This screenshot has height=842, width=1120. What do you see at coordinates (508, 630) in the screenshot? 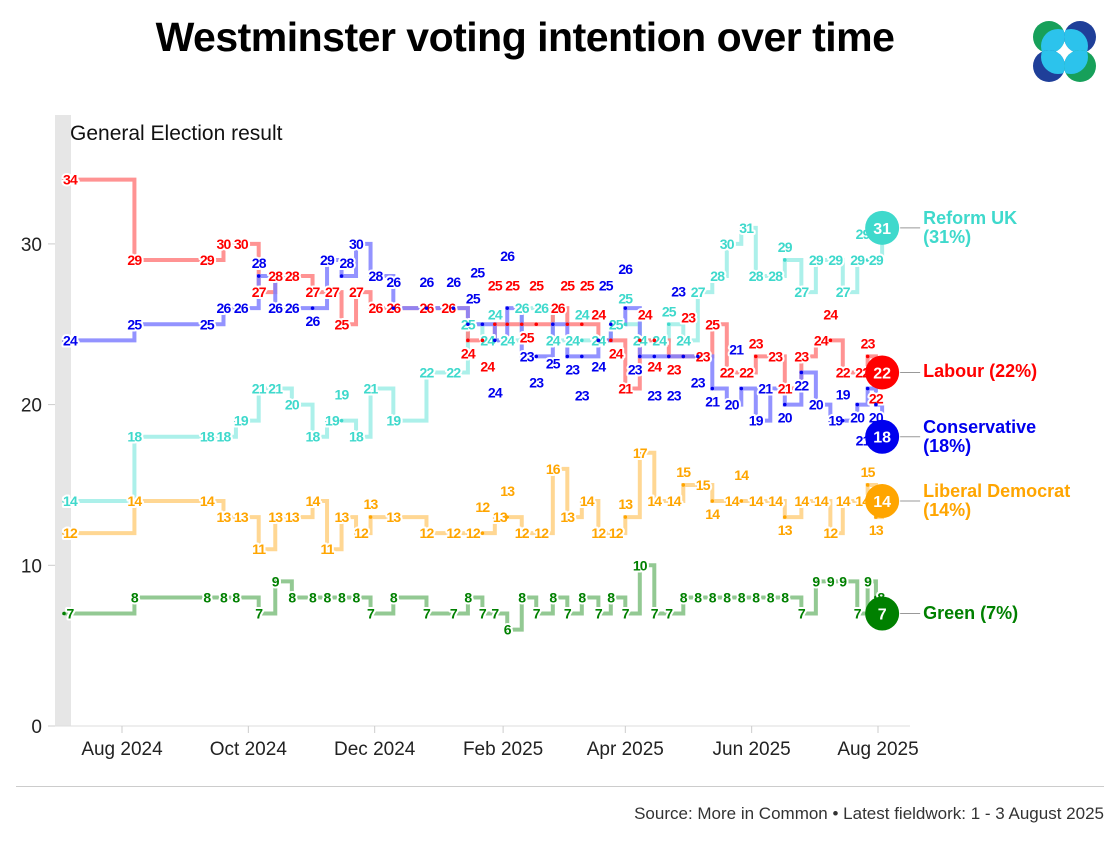
I see `data-label: 6` at bounding box center [508, 630].